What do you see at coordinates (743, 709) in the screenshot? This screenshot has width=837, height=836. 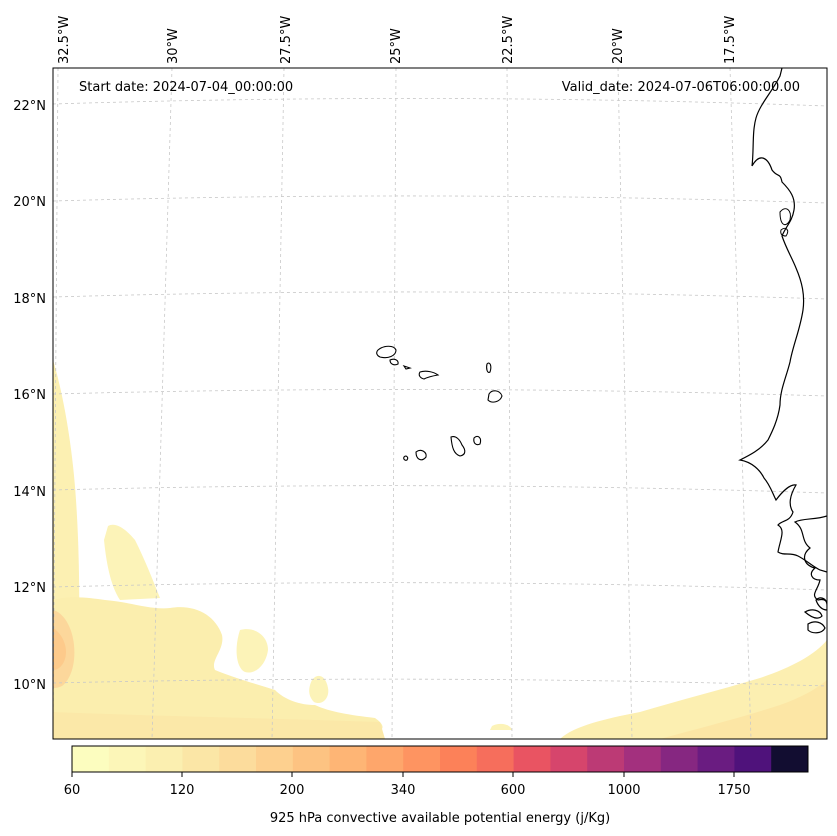 I see `cape-region-southeast-inner` at bounding box center [743, 709].